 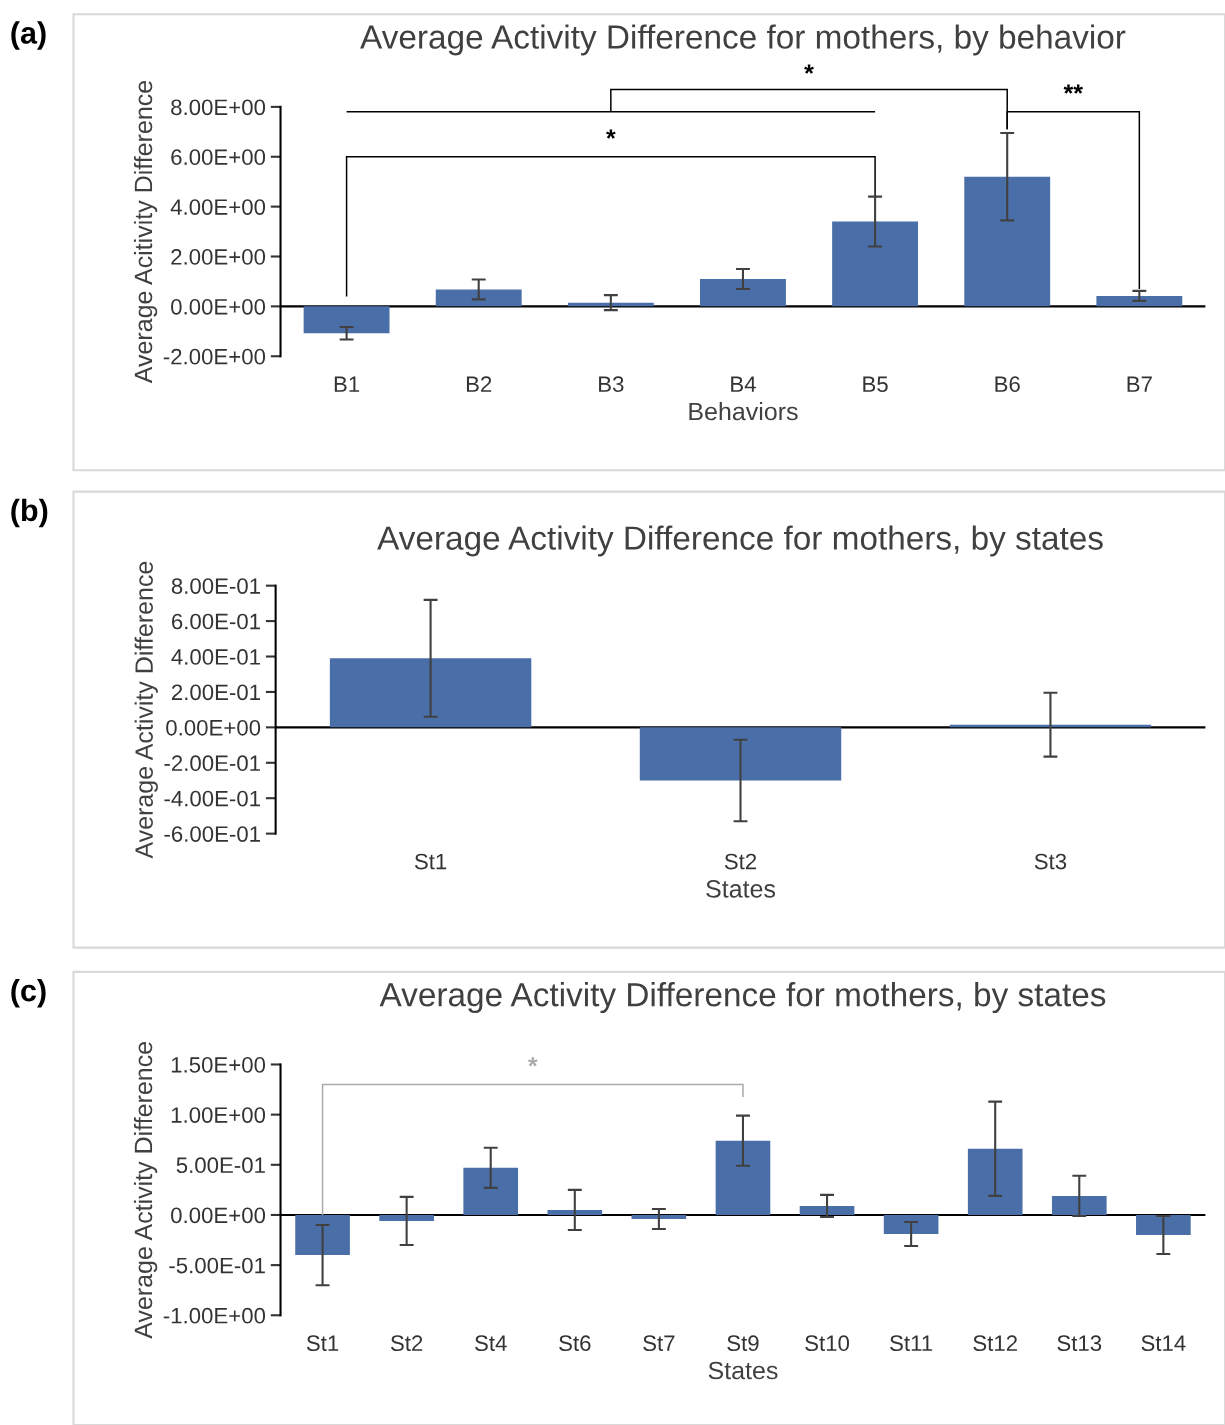 I want to click on y-tick-label: -5.00E-01, so click(x=217, y=1265).